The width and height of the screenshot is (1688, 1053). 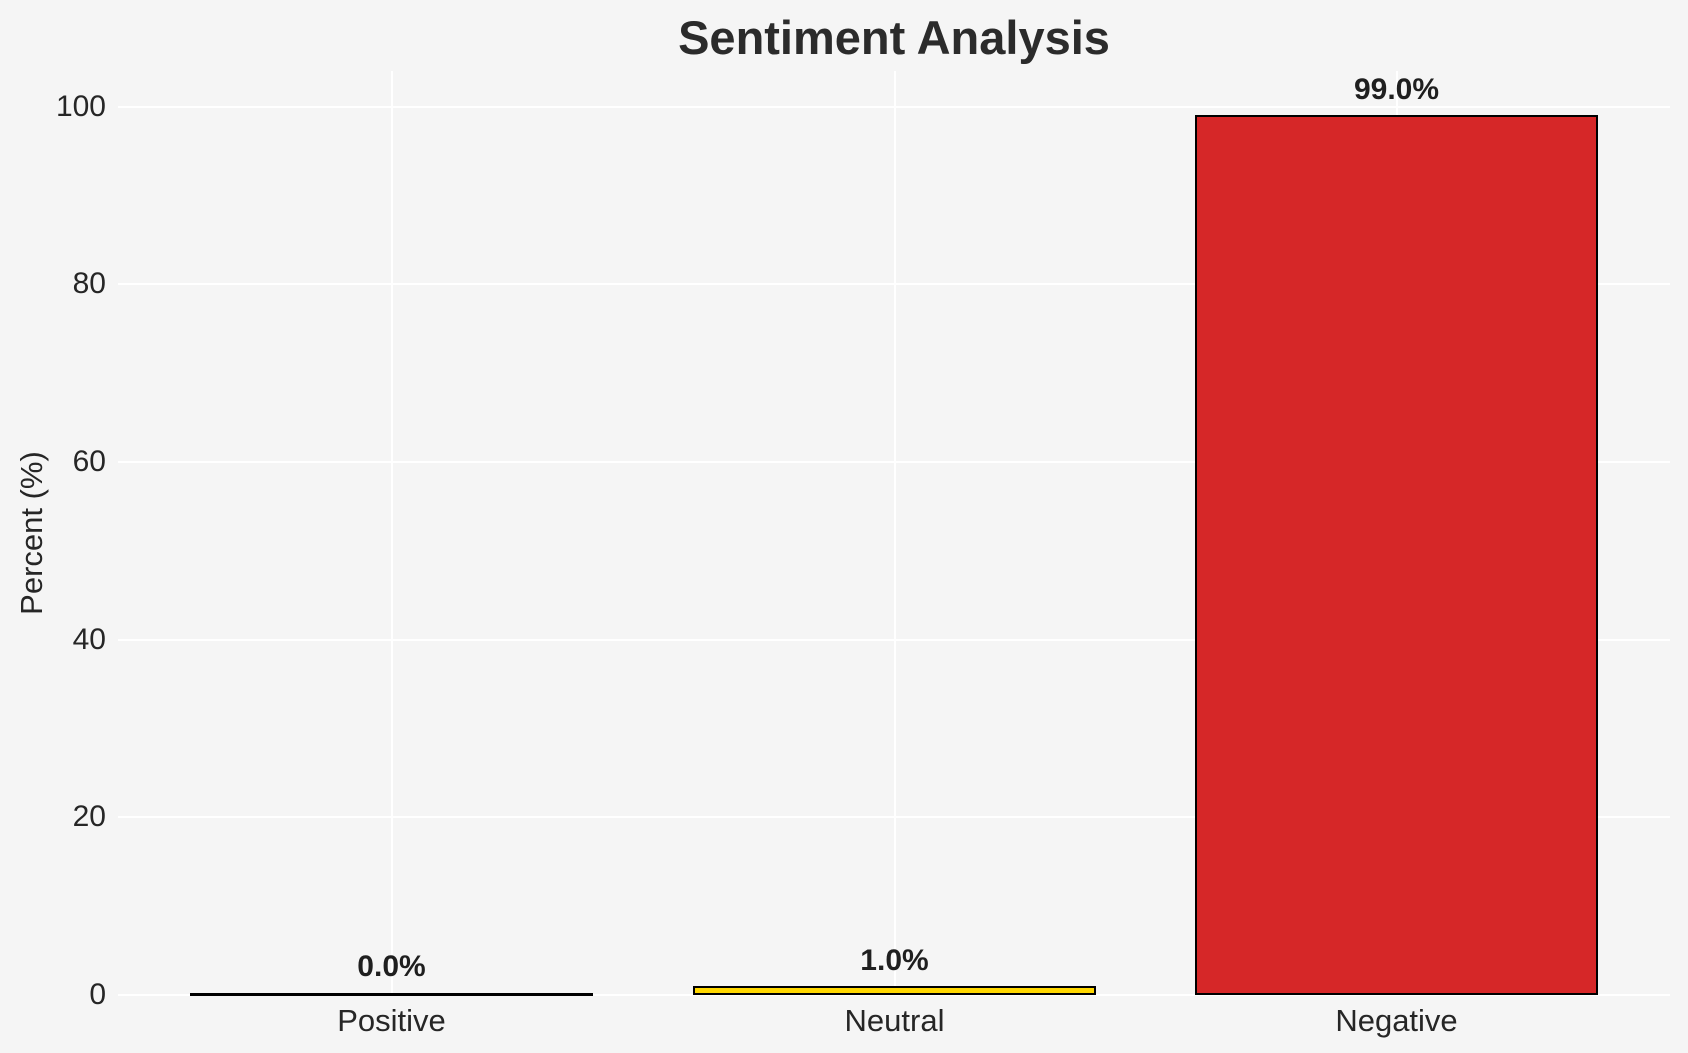 I want to click on y-tick-80: 80, so click(x=89, y=284).